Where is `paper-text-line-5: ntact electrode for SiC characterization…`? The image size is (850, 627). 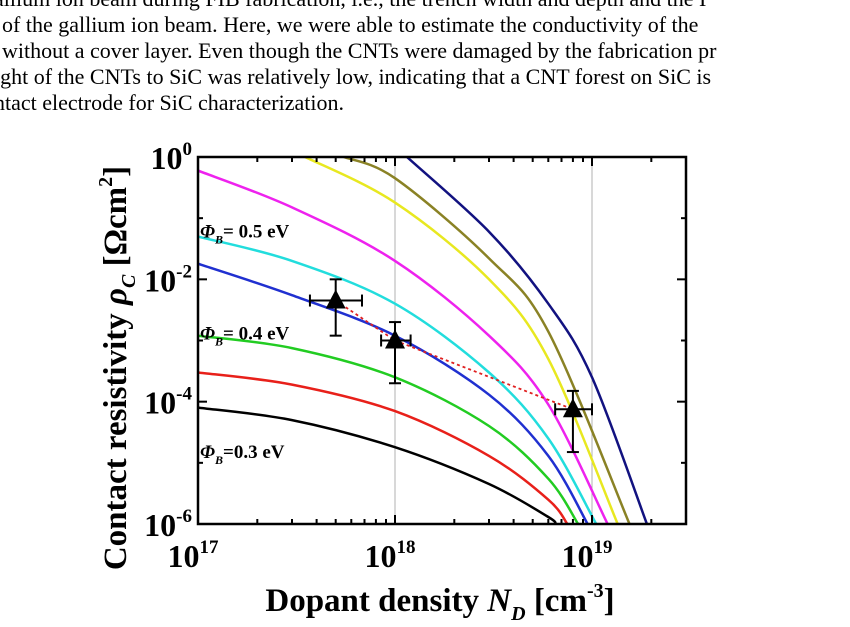 paper-text-line-5: ntact electrode for SiC characterization… is located at coordinates (172, 102).